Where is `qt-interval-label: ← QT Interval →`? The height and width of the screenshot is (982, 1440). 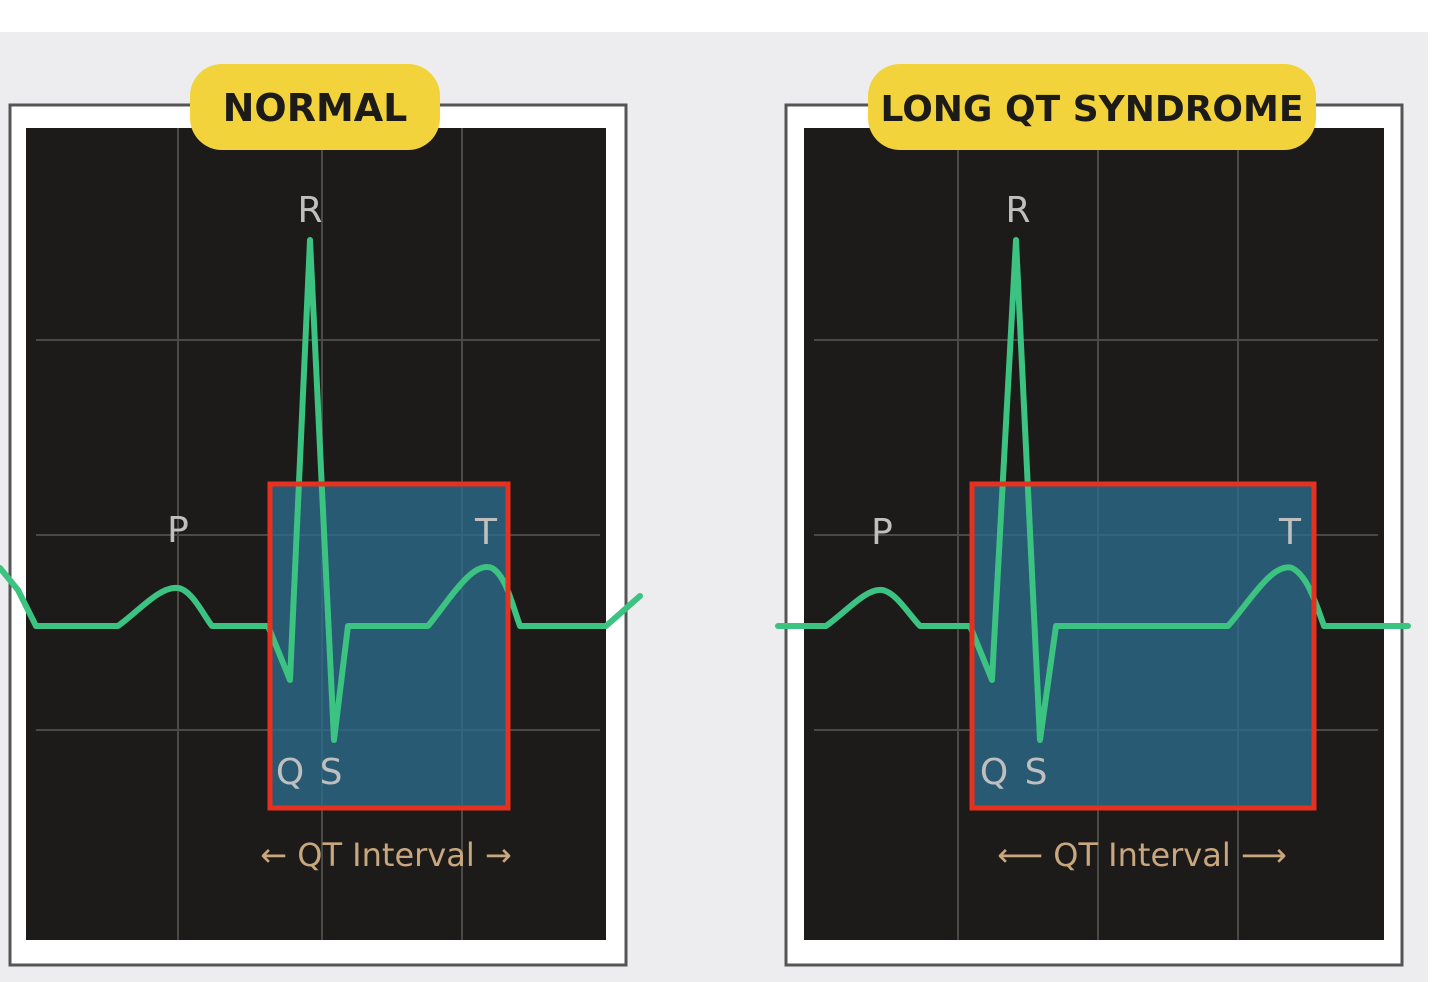 qt-interval-label: ← QT Interval → is located at coordinates (385, 855).